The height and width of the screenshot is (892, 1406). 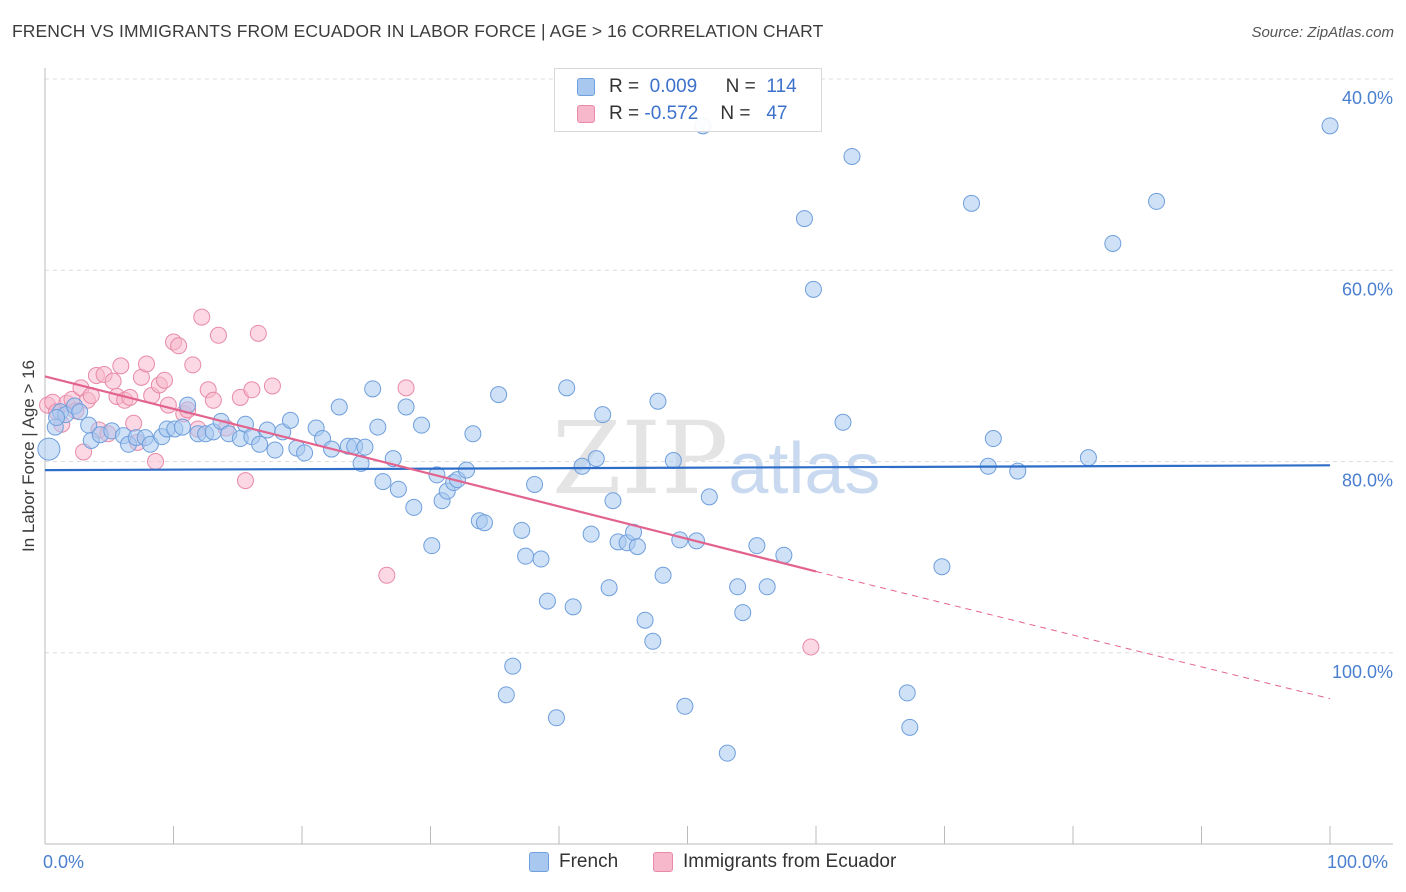 I want to click on watermark-atlas: atlas, so click(x=804, y=469).